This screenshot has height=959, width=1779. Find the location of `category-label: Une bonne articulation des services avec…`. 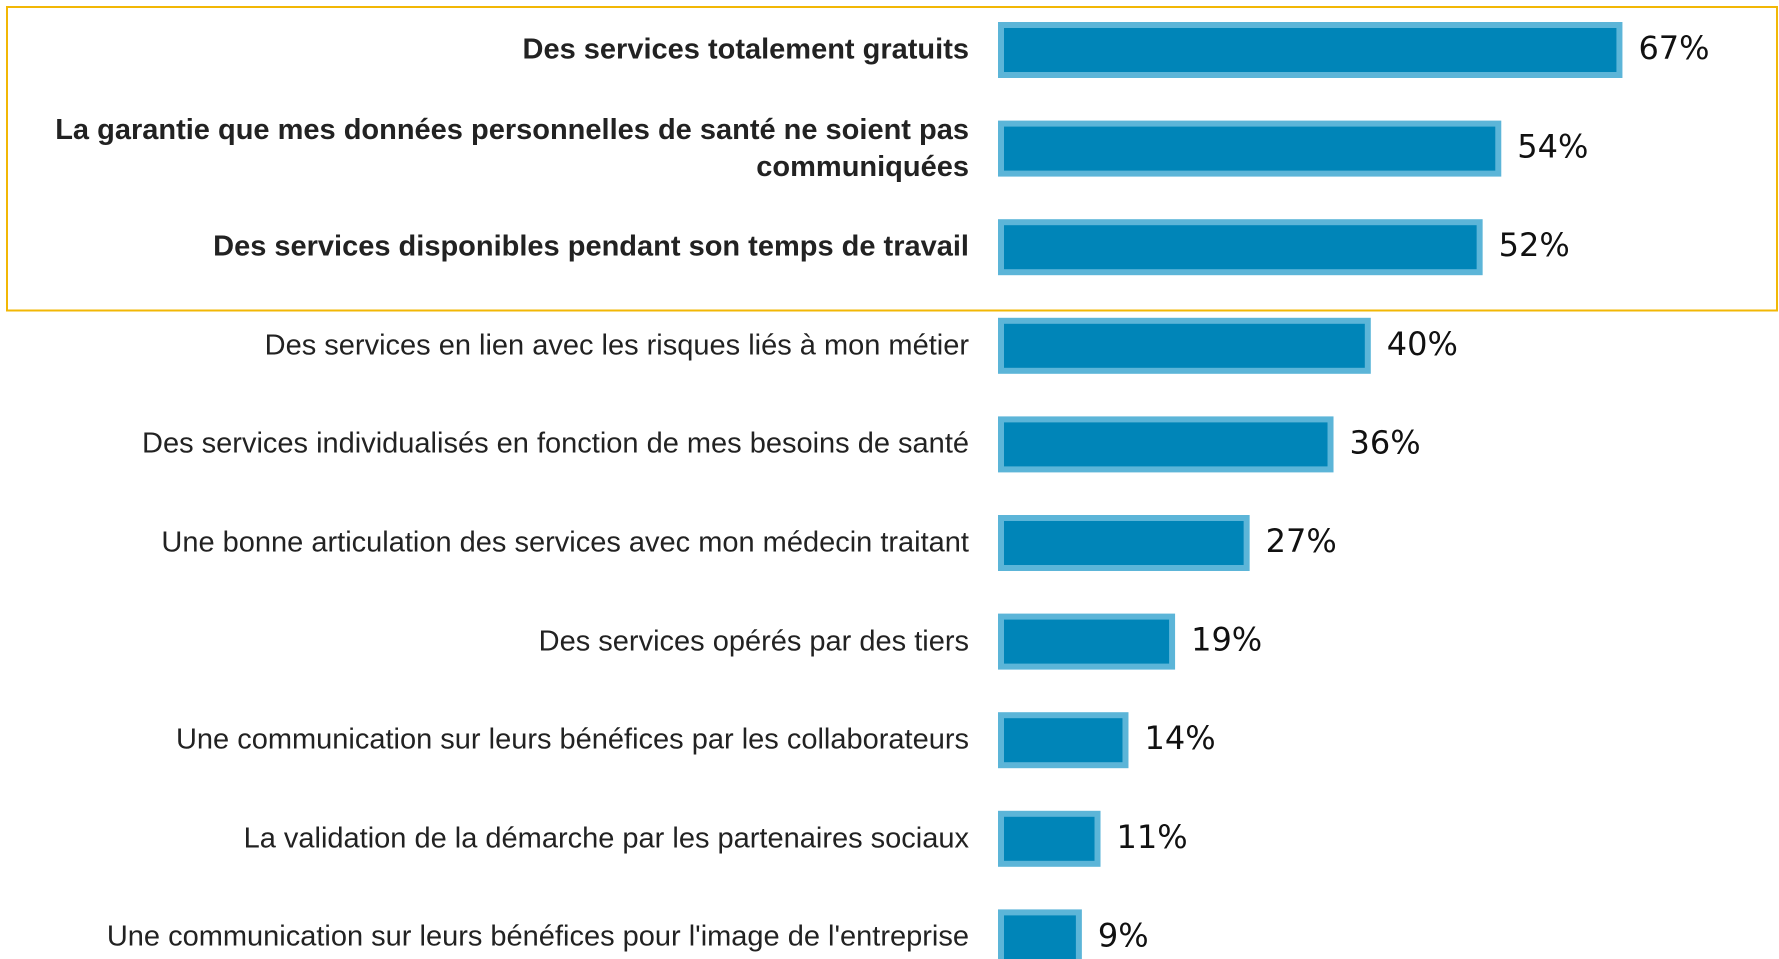

category-label: Une bonne articulation des services avec… is located at coordinates (565, 542).